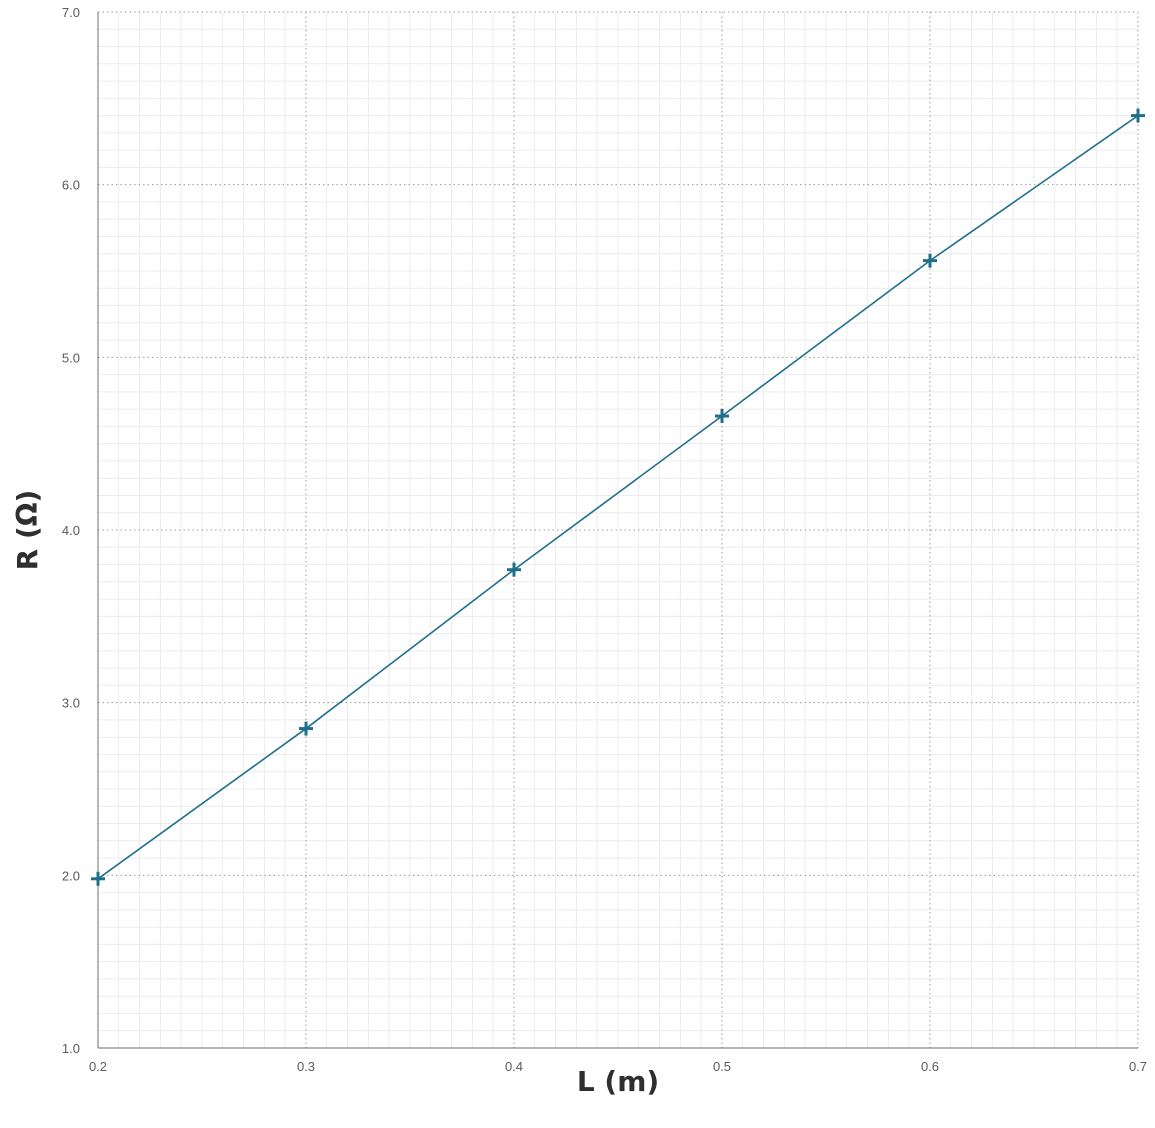 The width and height of the screenshot is (1155, 1128). I want to click on x-tick-label: 0.5, so click(722, 1066).